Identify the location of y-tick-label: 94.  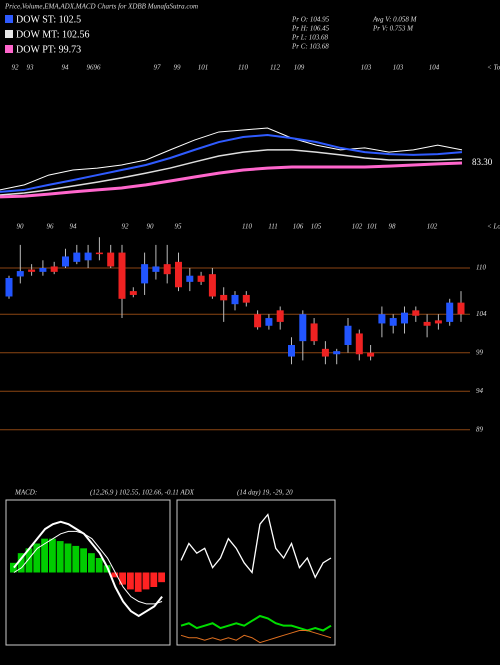
(480, 391).